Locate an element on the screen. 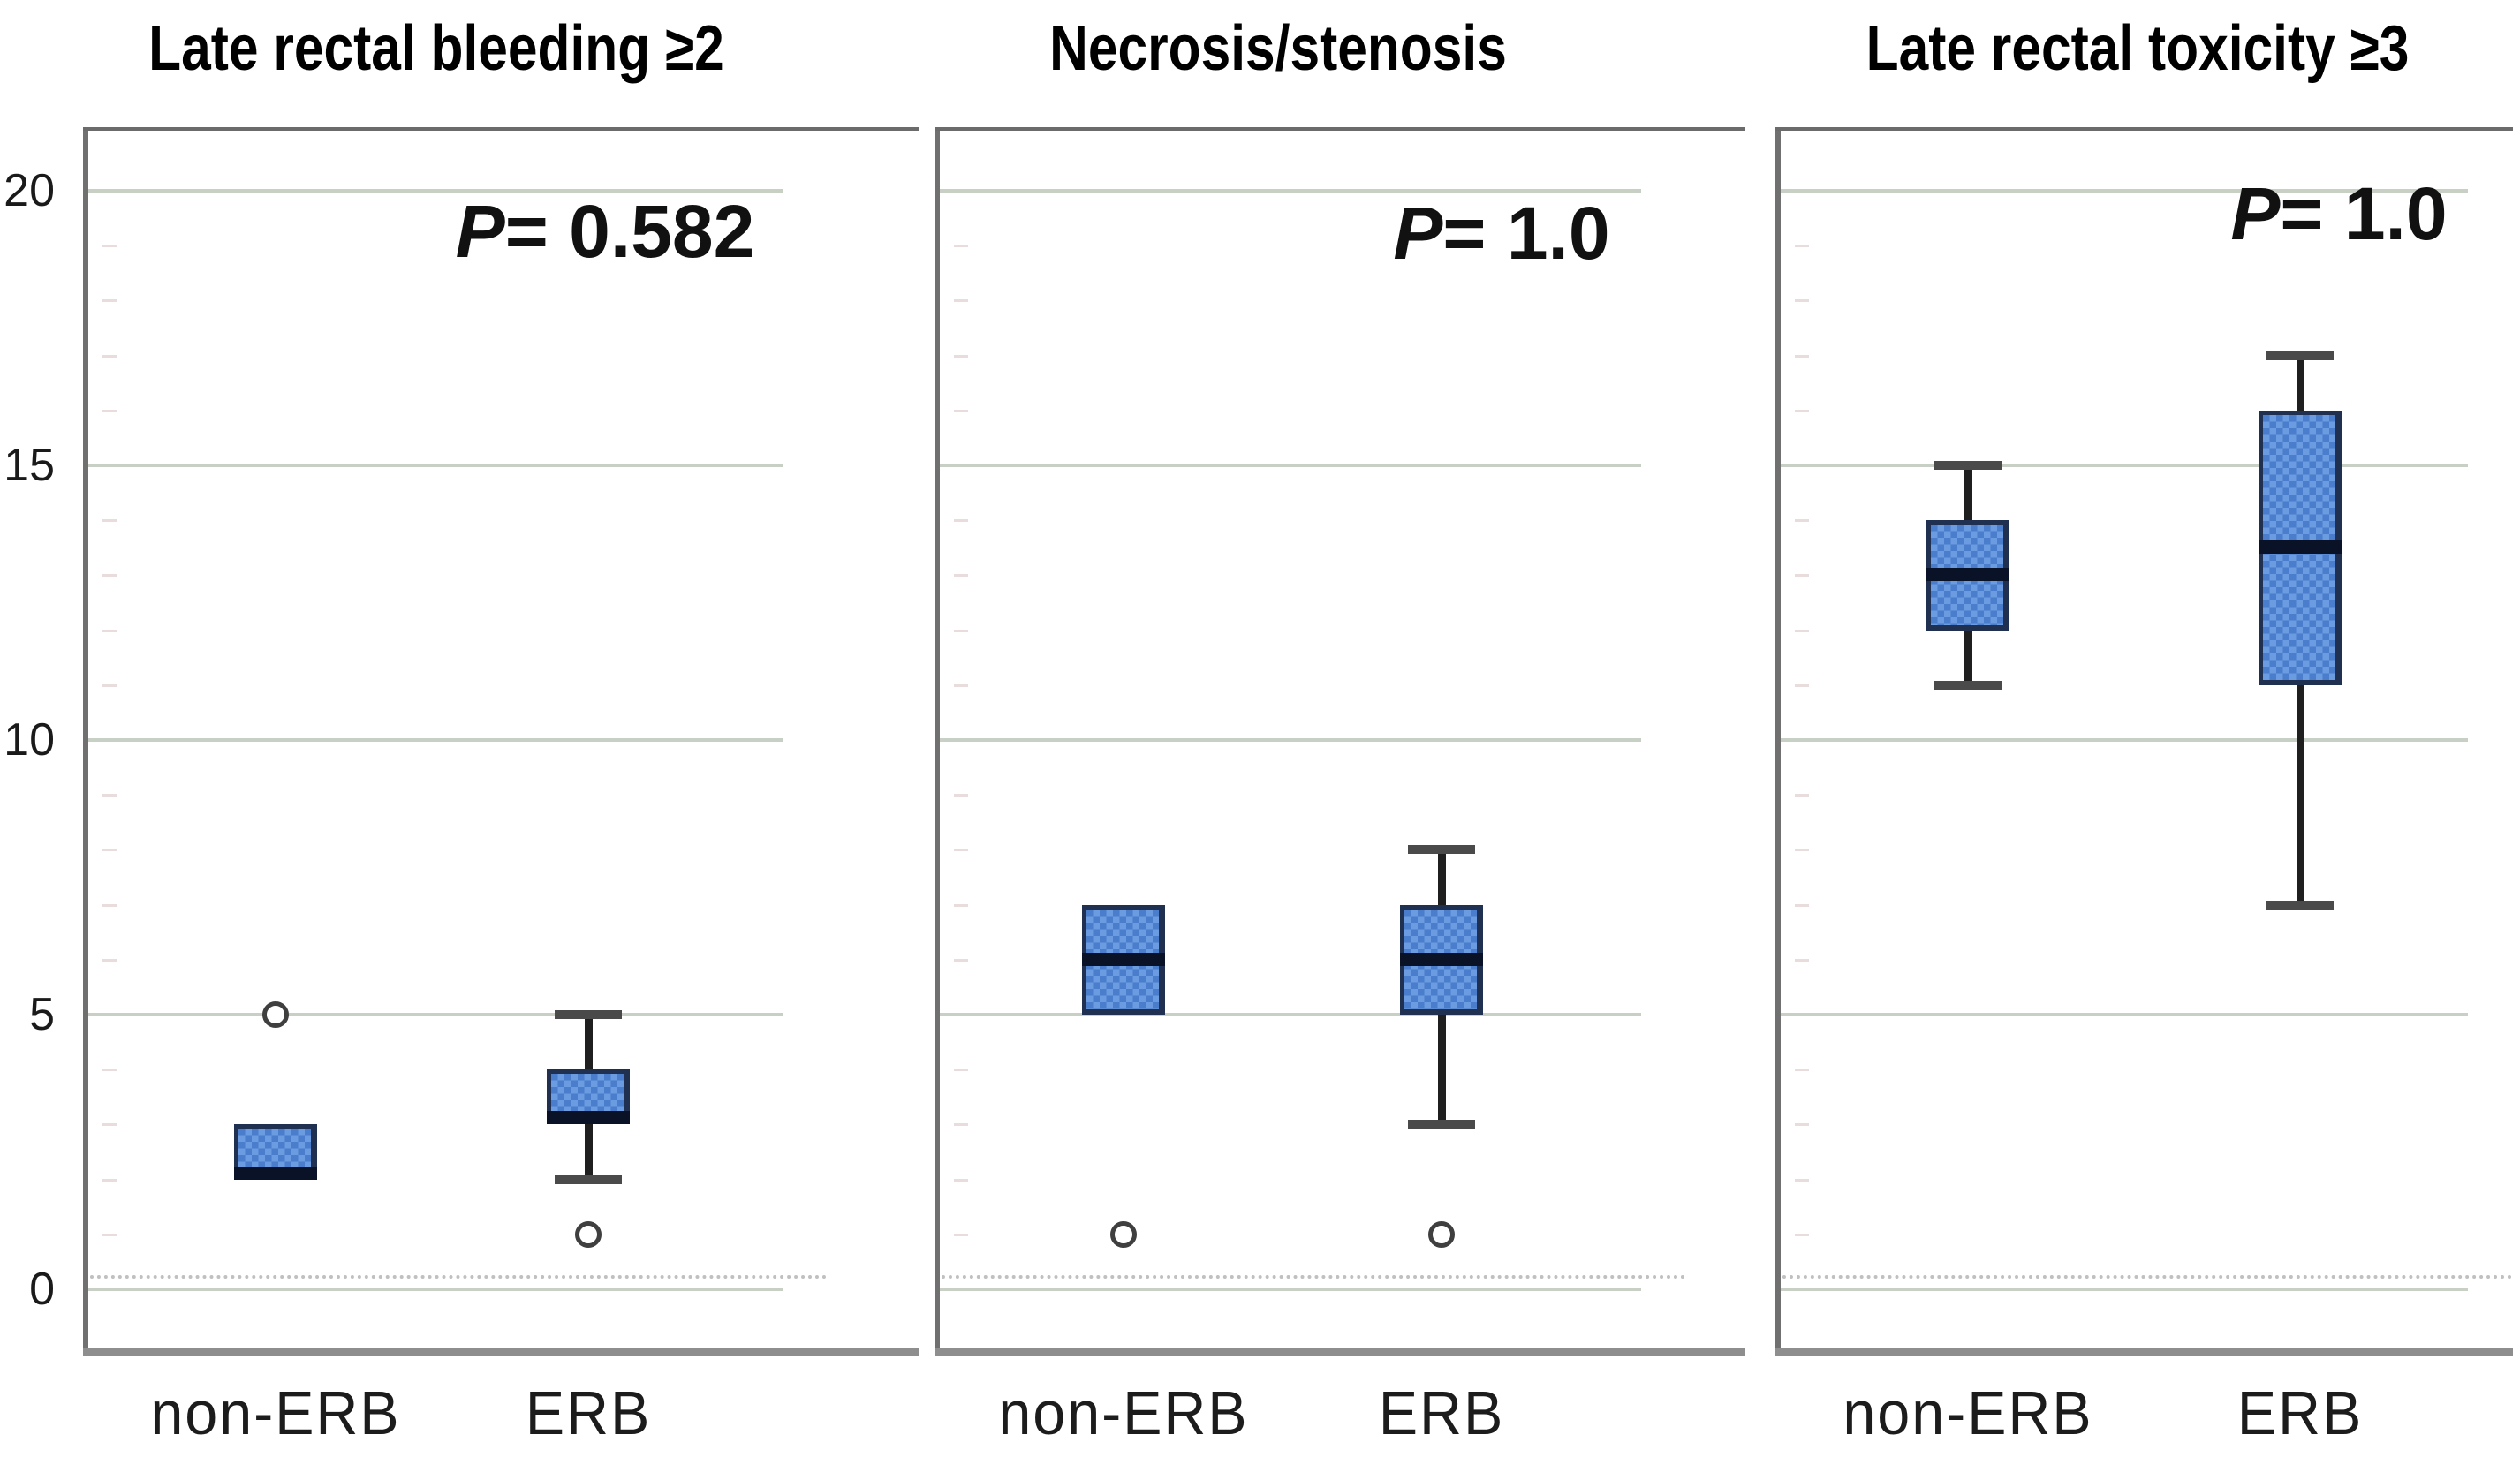 The height and width of the screenshot is (1465, 2520). panel-title: Late rectal toxicity ≥3 is located at coordinates (2137, 48).